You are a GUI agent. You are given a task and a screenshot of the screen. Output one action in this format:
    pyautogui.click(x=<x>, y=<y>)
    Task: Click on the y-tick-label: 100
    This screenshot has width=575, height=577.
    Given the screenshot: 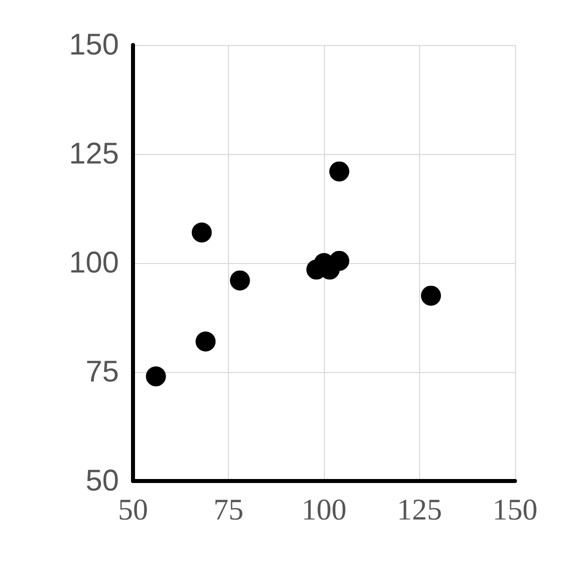 What is the action you would take?
    pyautogui.click(x=93, y=263)
    